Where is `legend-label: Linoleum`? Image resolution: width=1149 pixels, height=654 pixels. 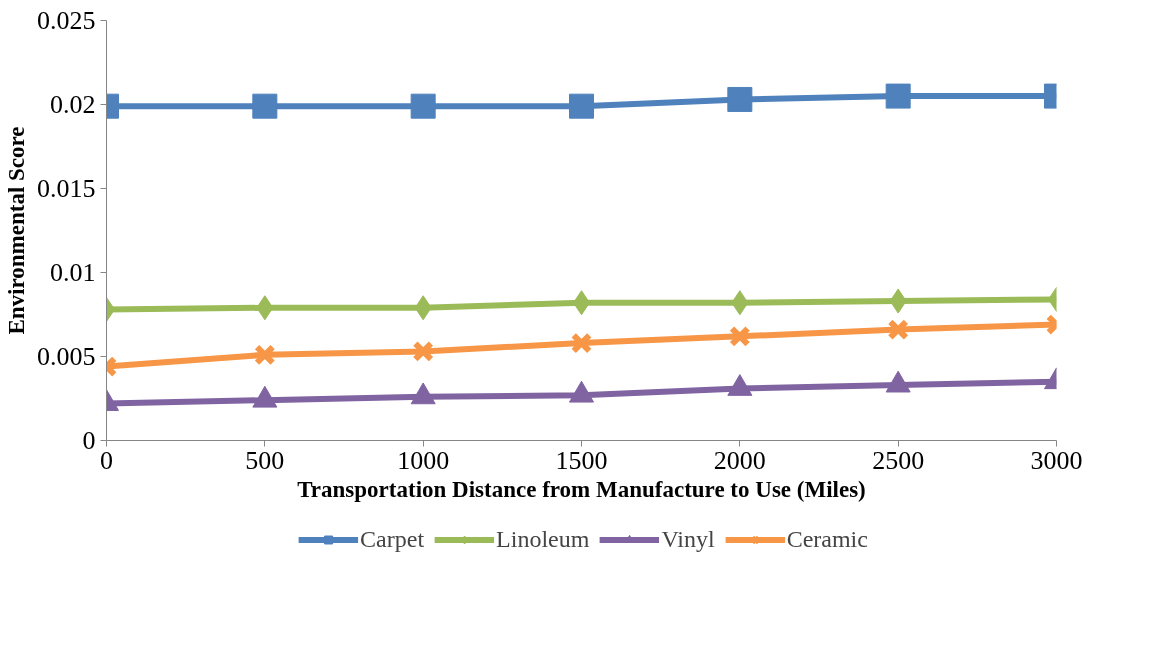
legend-label: Linoleum is located at coordinates (543, 539).